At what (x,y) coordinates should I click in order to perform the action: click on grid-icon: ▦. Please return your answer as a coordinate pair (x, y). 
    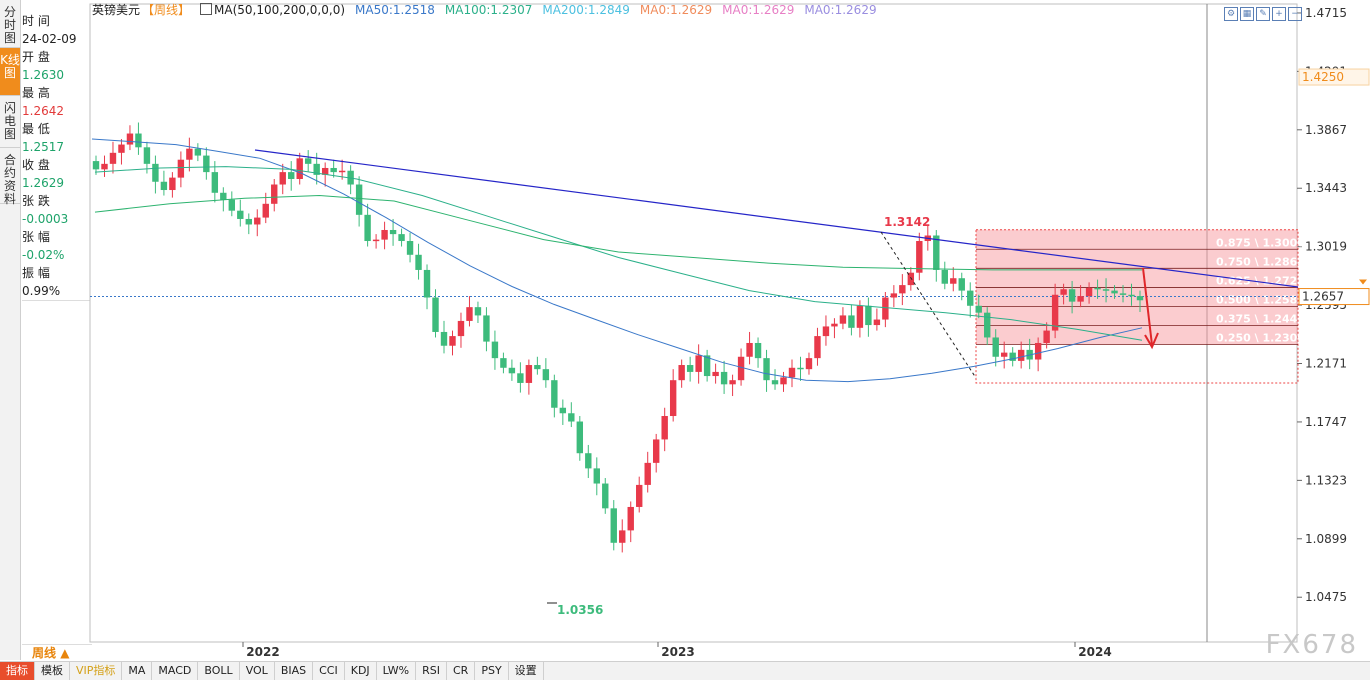
    Looking at the image, I should click on (1247, 14).